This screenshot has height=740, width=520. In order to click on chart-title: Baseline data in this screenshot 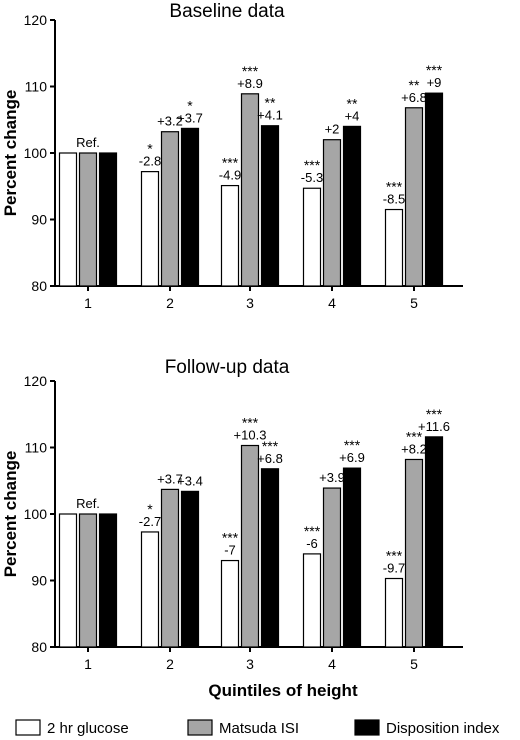, I will do `click(227, 11)`.